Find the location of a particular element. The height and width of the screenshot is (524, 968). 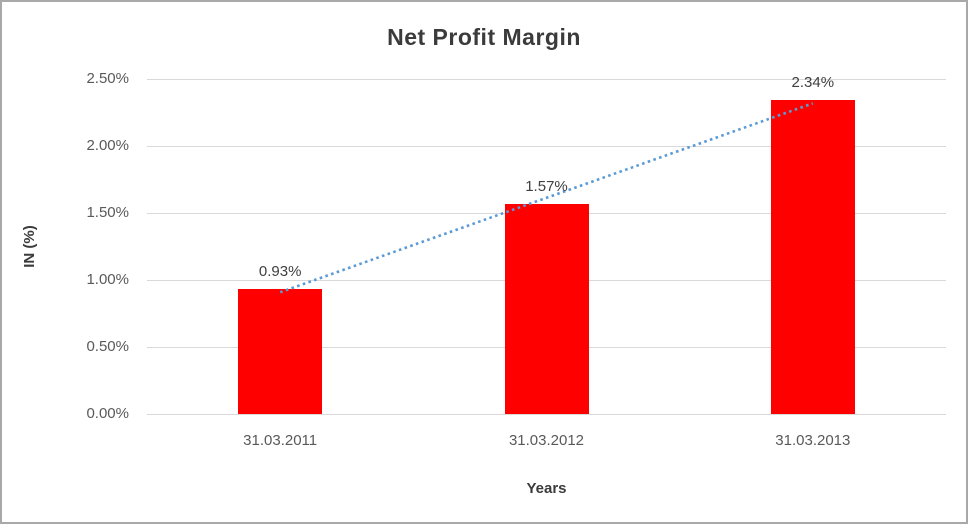

y-tick-label: 1.00% is located at coordinates (107, 279).